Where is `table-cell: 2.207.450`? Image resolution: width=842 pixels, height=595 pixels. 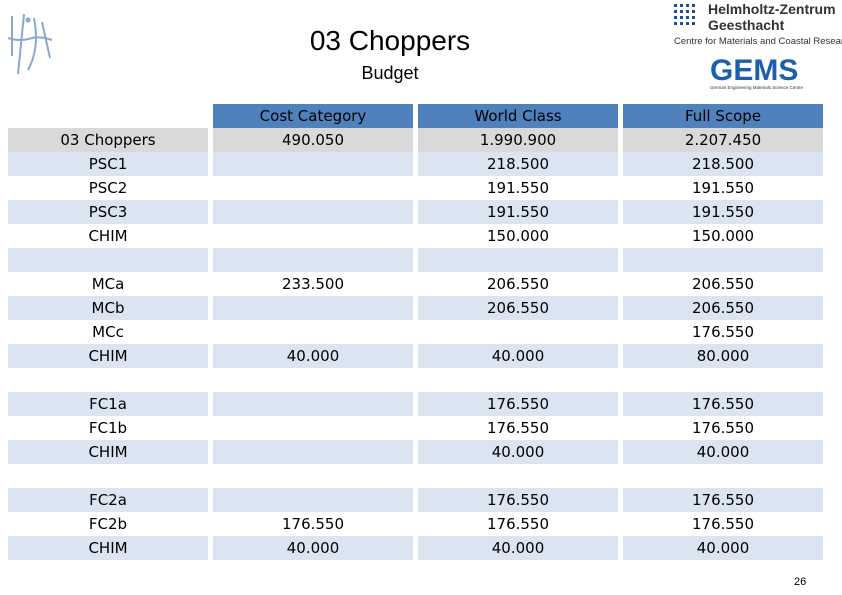 table-cell: 2.207.450 is located at coordinates (723, 140).